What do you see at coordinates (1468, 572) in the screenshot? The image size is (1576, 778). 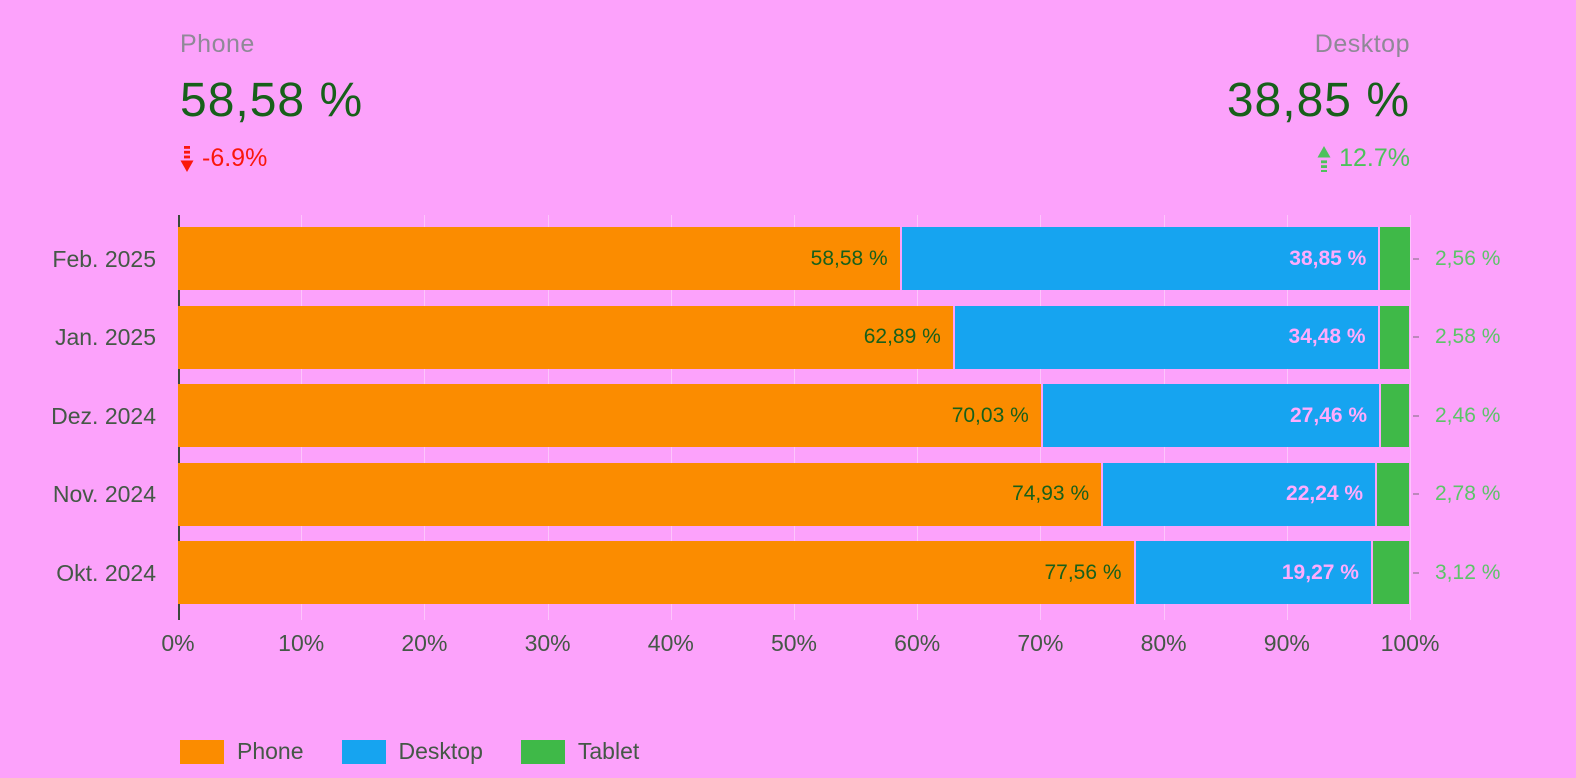 I see `bar-value-label-tablet: 3,12 %` at bounding box center [1468, 572].